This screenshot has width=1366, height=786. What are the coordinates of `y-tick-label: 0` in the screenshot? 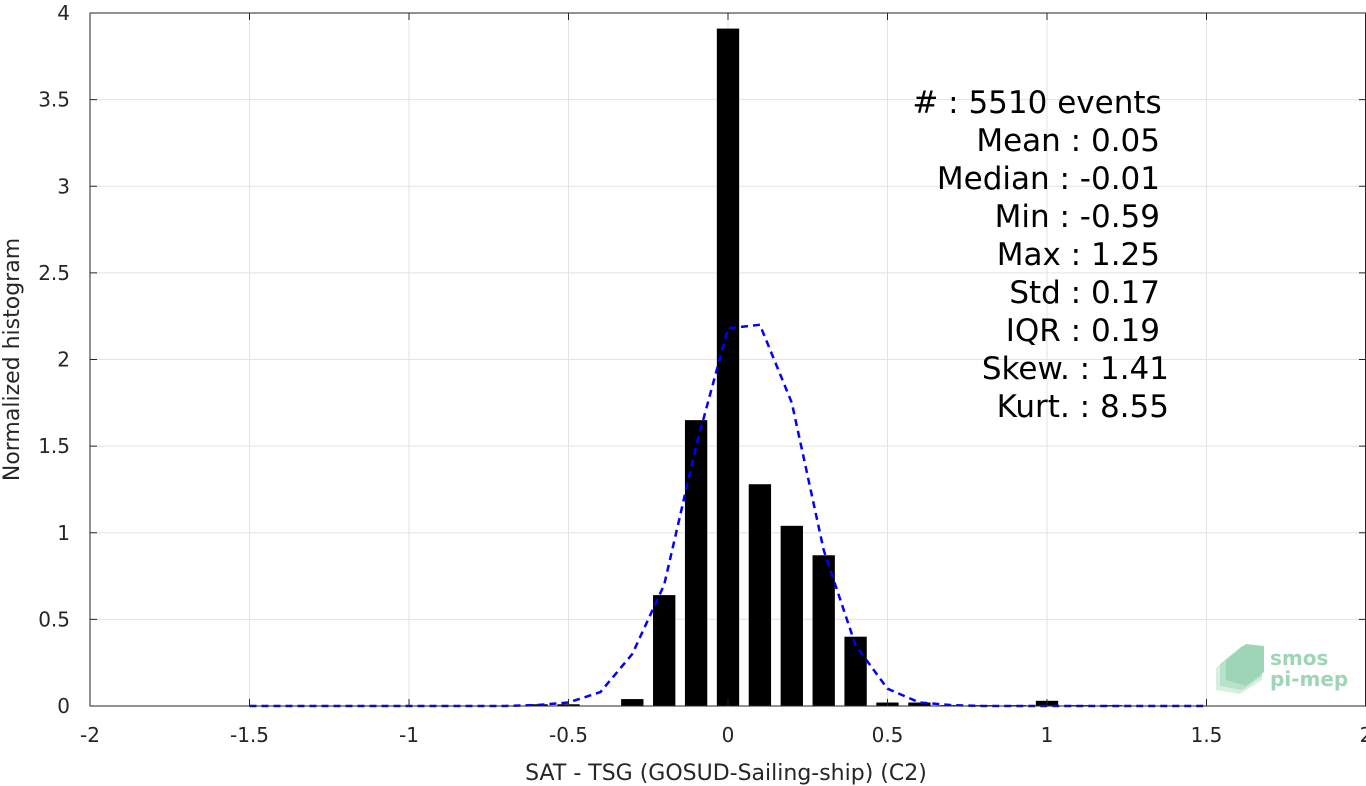 It's located at (63, 706).